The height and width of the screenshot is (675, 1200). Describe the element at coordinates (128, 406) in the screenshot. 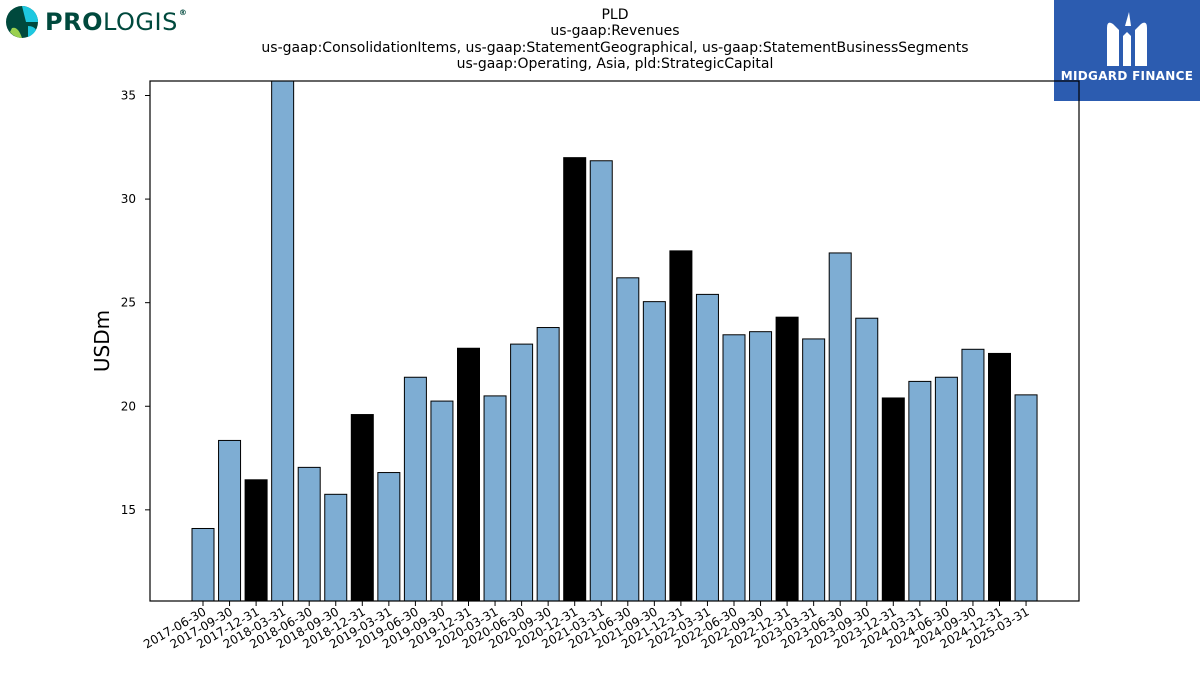

I see `y-tick-label-20: 20` at that location.